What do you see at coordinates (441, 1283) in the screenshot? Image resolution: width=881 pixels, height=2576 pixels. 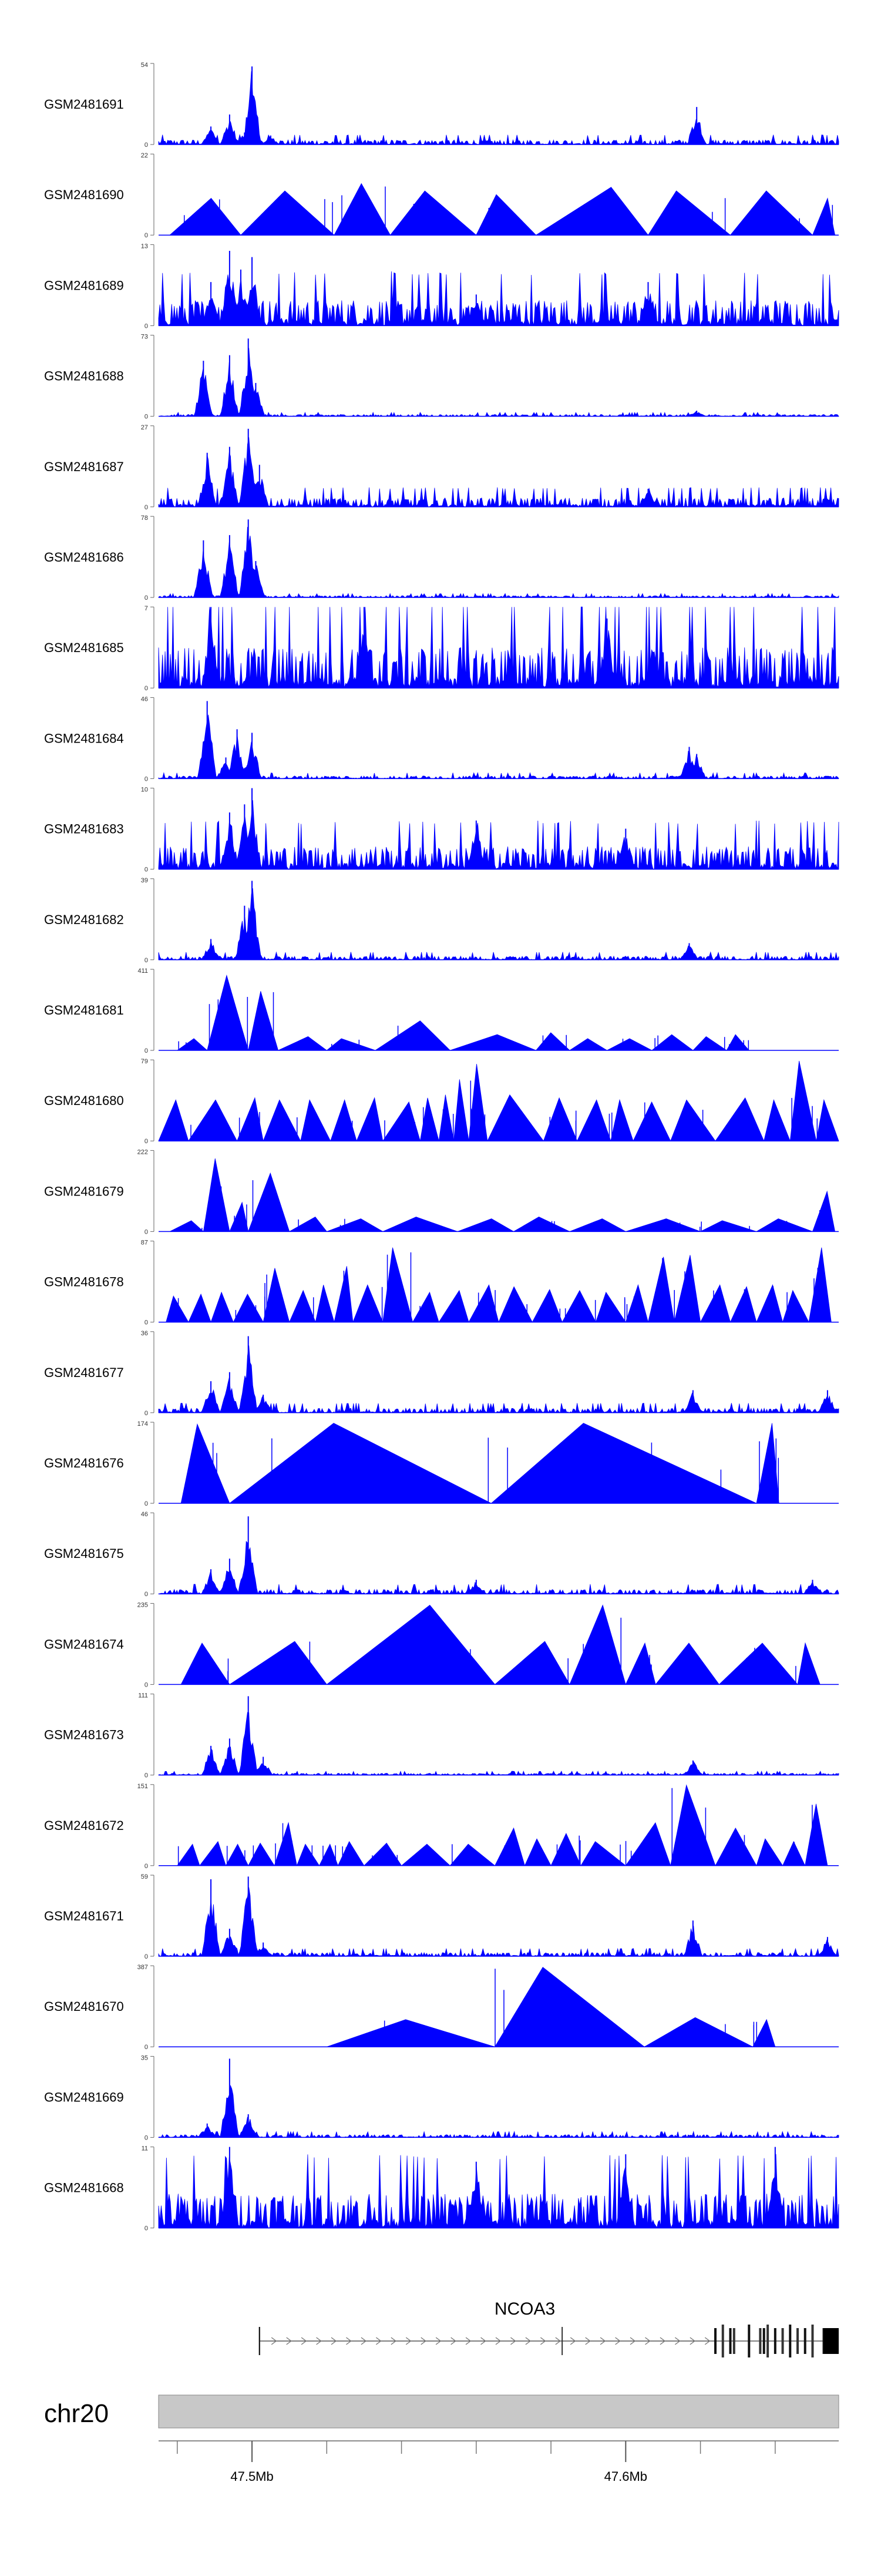 I see `track: GSM2481678 87 0` at bounding box center [441, 1283].